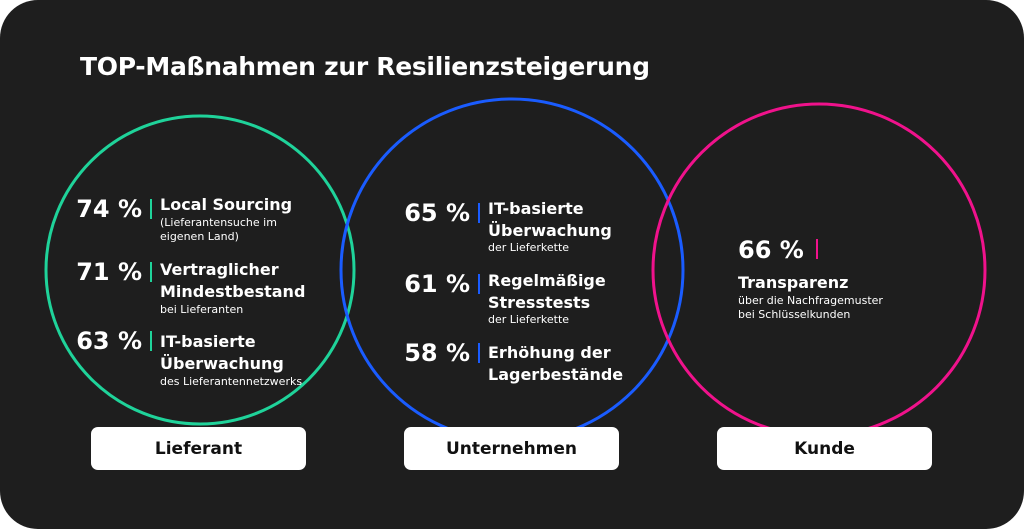 The width and height of the screenshot is (1024, 529). What do you see at coordinates (109, 209) in the screenshot?
I see `lieferant-stat-1-value: 74 %` at bounding box center [109, 209].